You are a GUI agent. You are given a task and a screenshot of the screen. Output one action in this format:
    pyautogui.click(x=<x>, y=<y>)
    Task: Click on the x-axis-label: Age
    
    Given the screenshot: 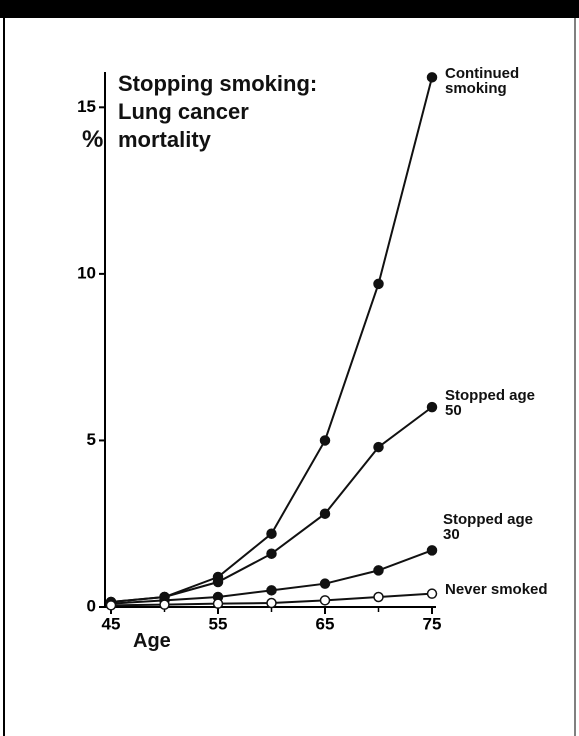 What is the action you would take?
    pyautogui.click(x=152, y=641)
    